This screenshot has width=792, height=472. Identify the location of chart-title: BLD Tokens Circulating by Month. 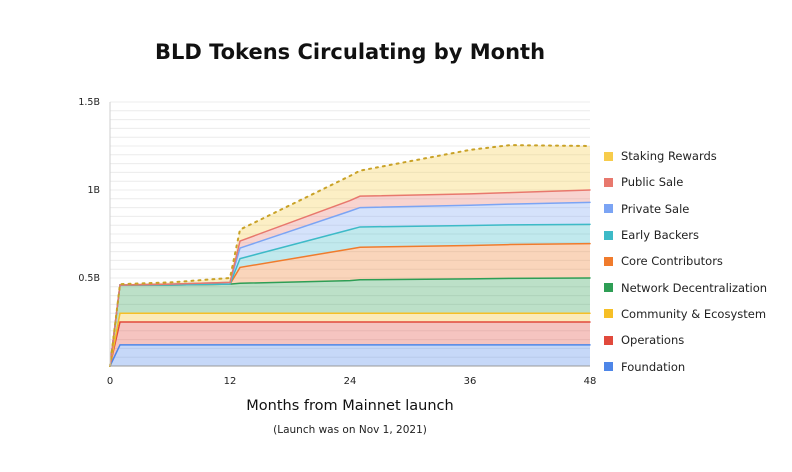
(350, 52).